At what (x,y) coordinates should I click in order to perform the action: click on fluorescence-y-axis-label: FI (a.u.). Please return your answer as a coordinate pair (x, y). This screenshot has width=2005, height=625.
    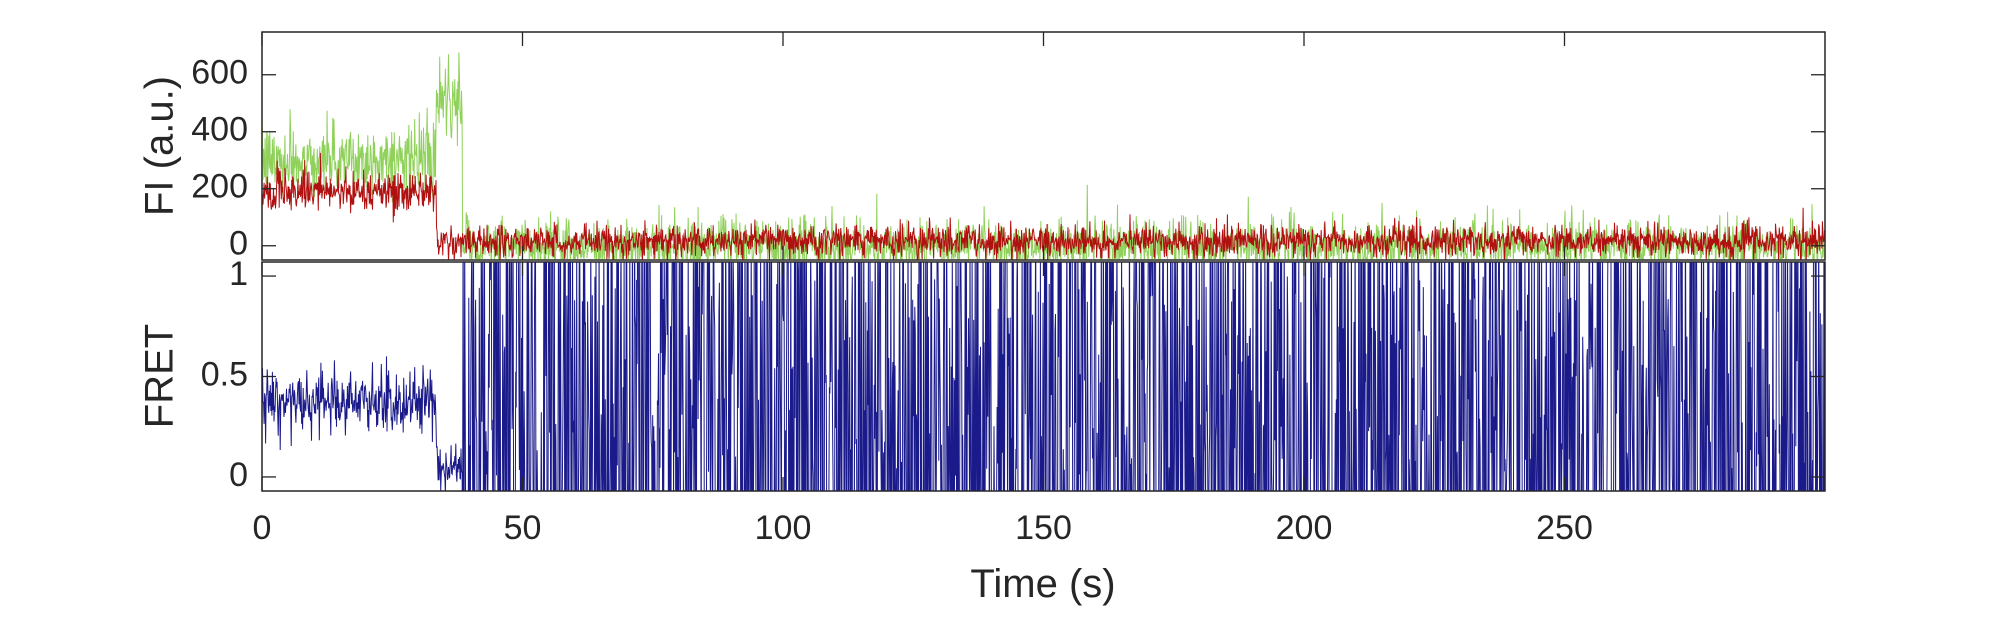
    Looking at the image, I should click on (160, 146).